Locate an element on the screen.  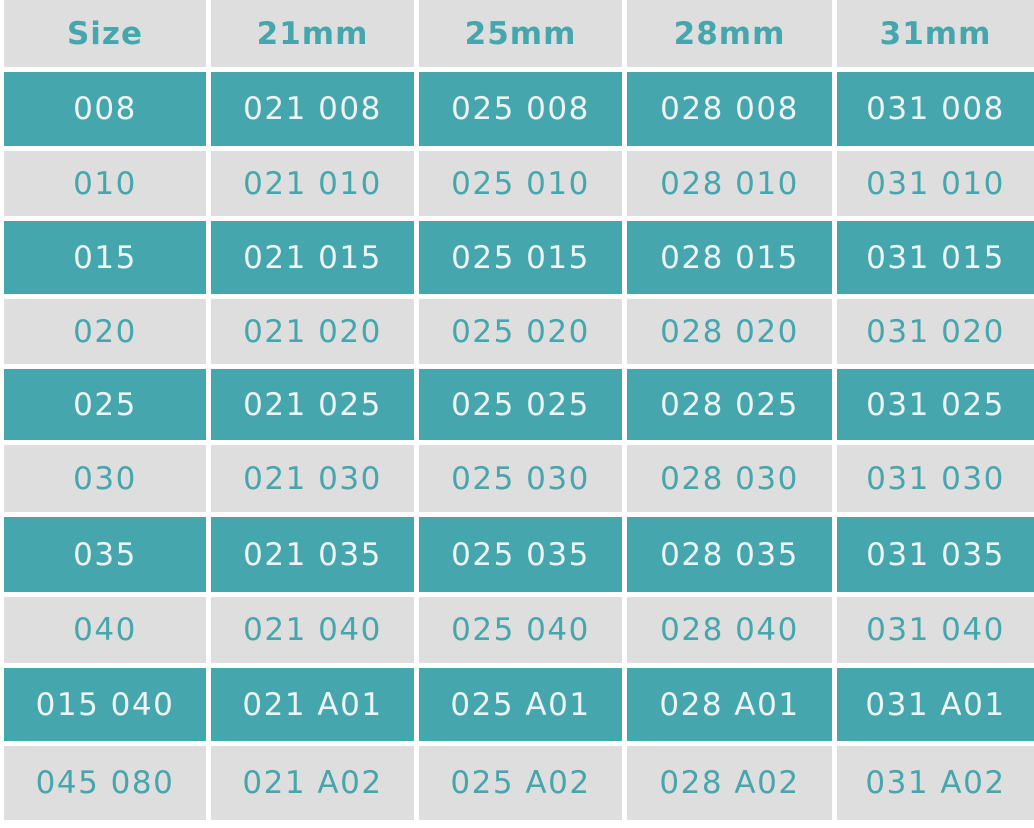
table-cell: 031 025 is located at coordinates (935, 404).